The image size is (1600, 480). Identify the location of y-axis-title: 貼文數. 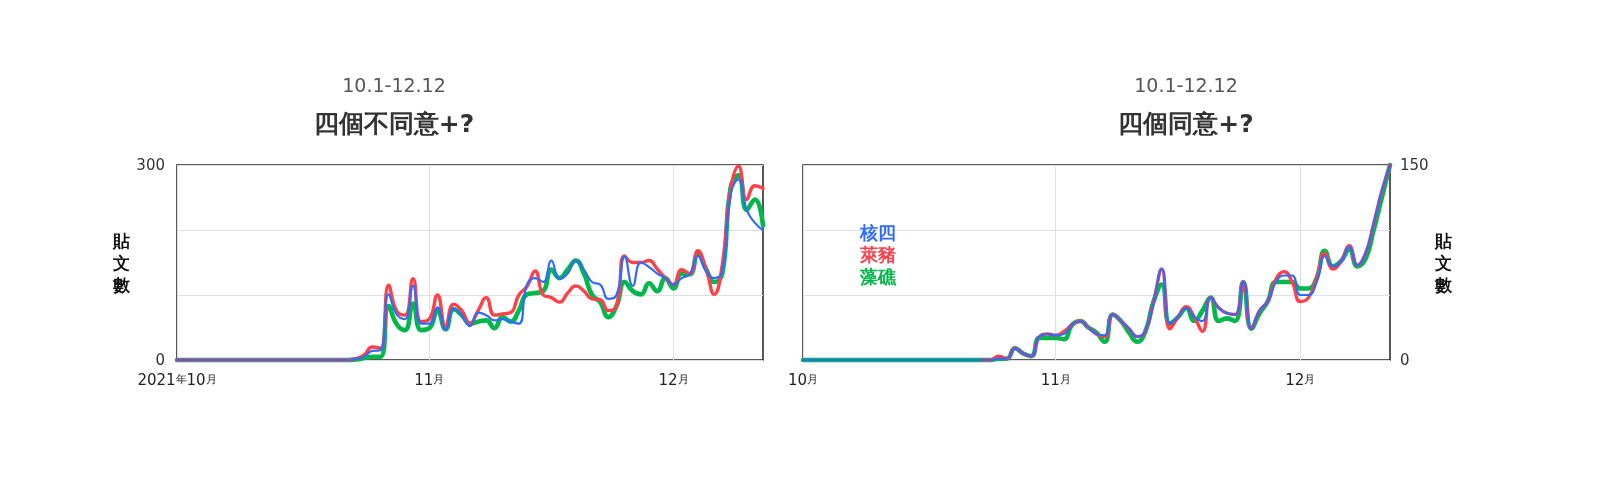
(122, 262).